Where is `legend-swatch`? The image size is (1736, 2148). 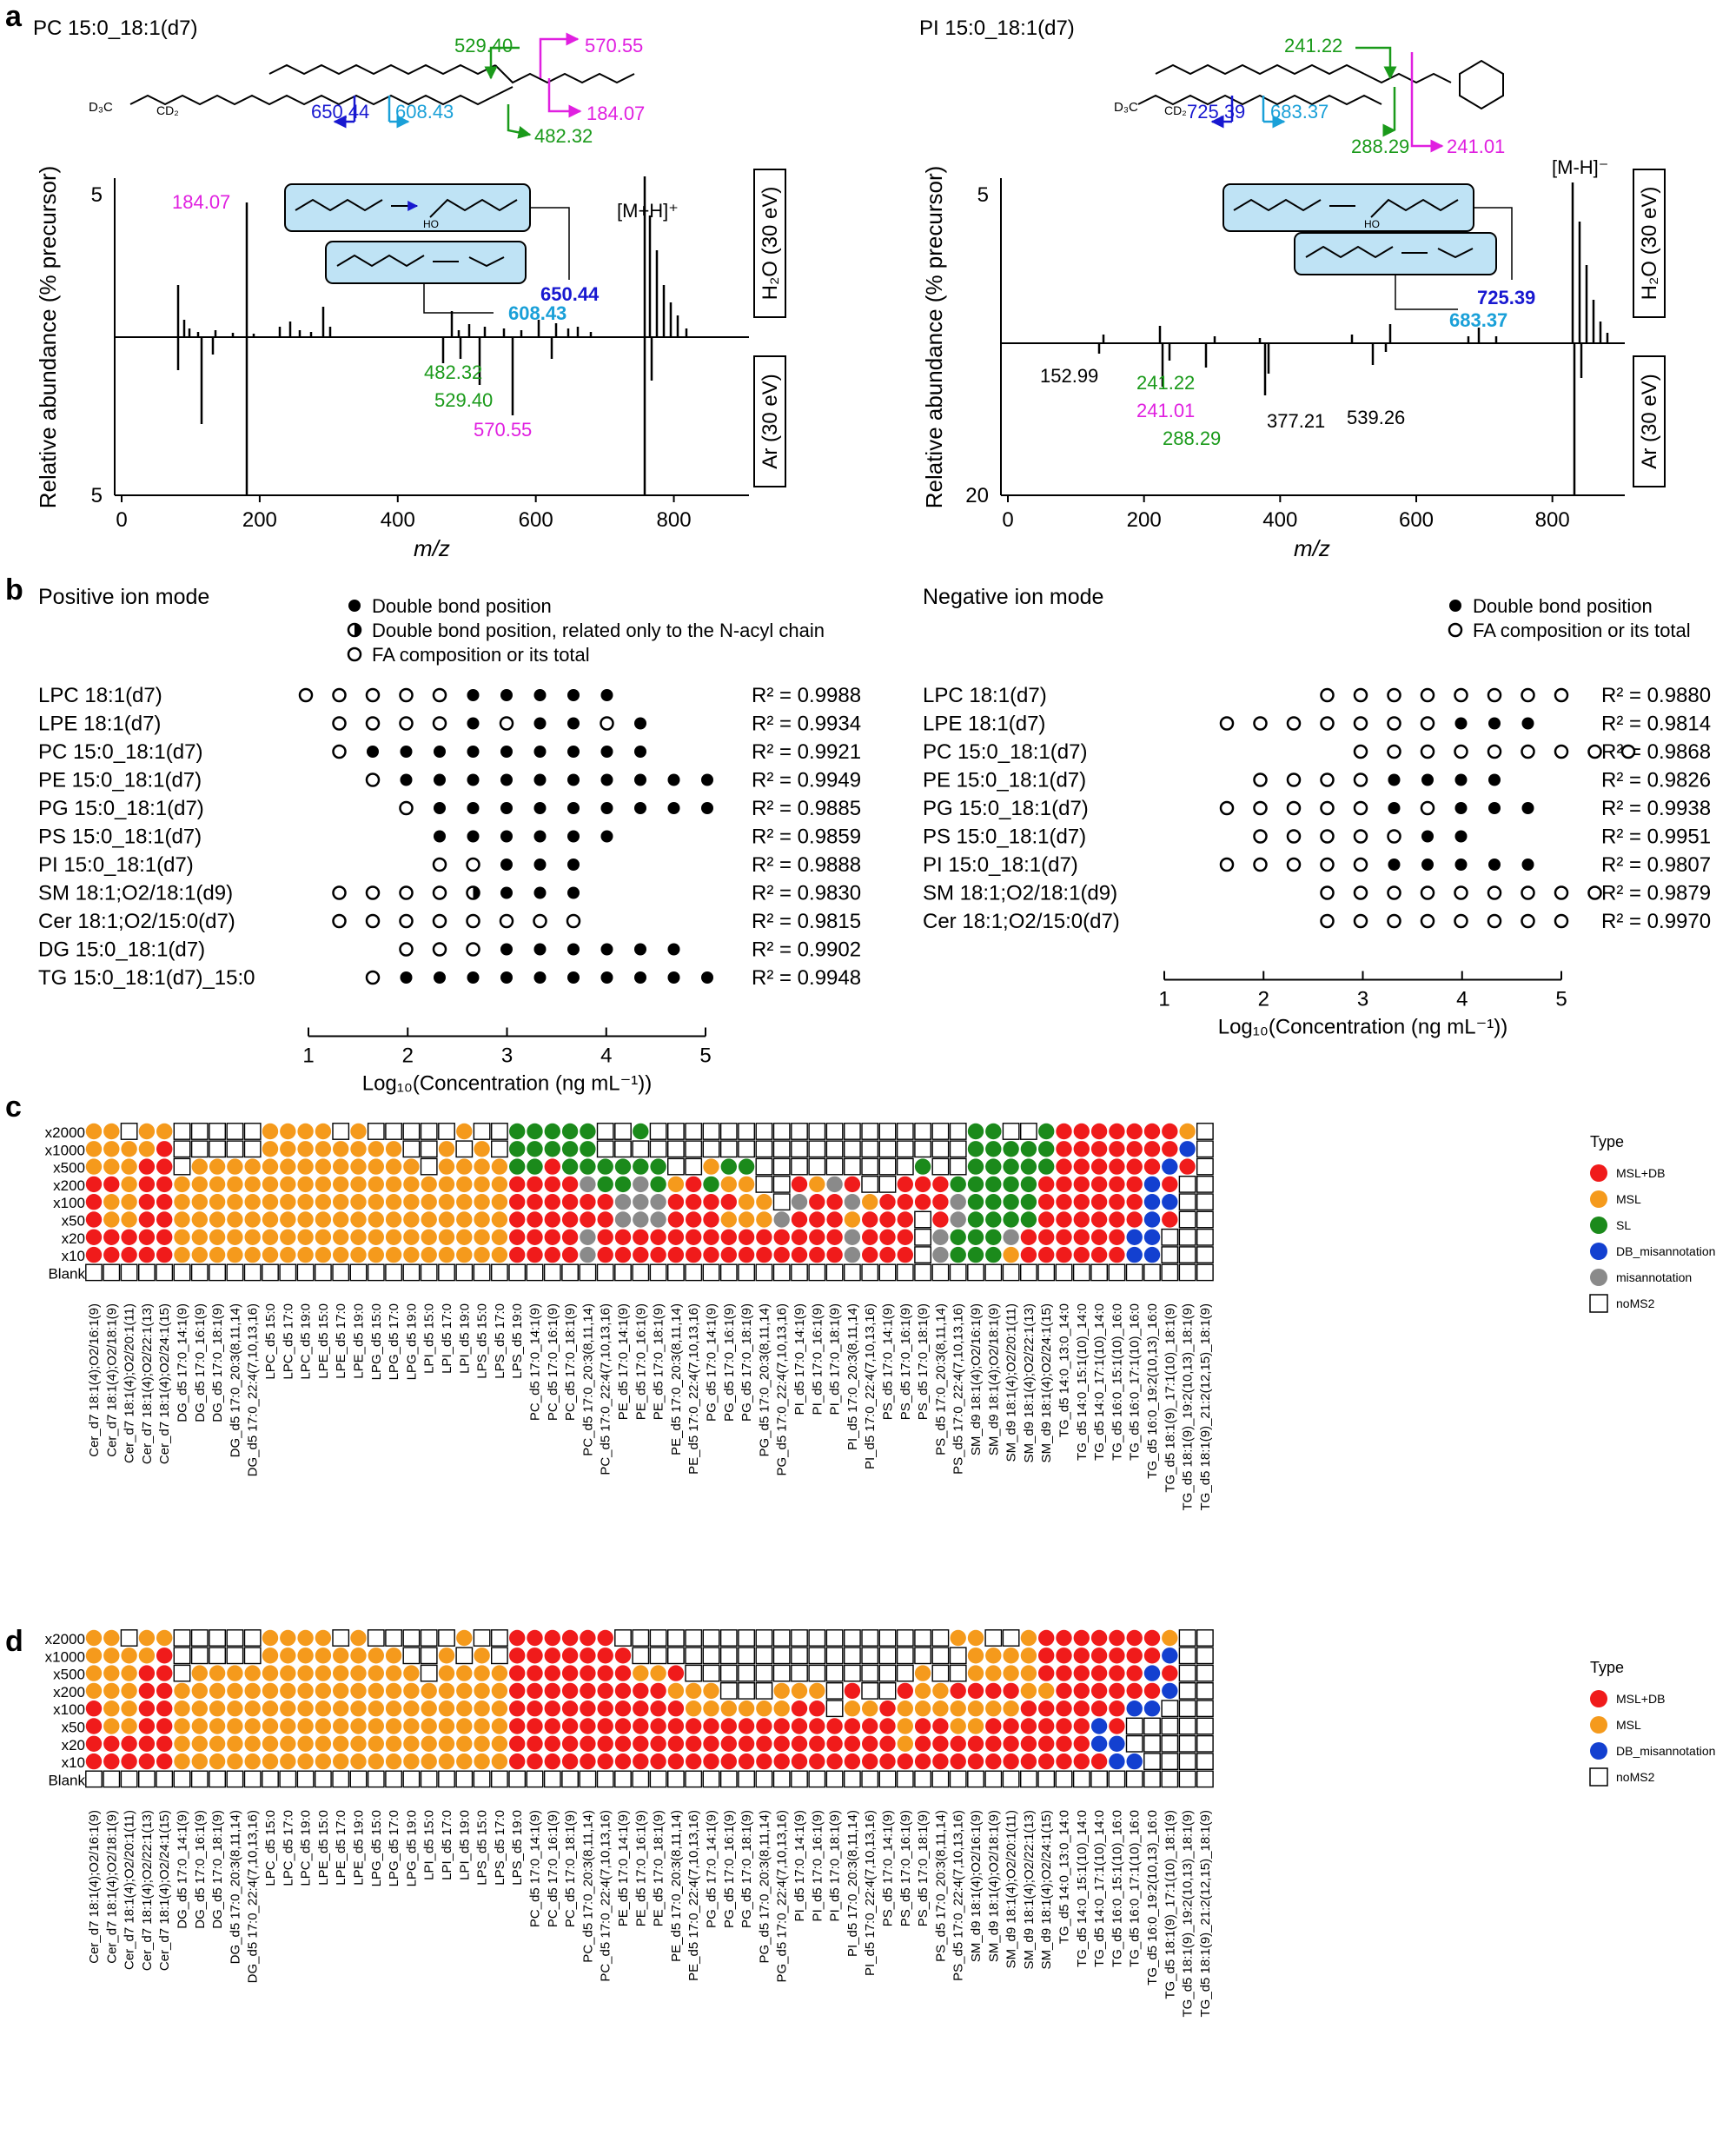
legend-swatch is located at coordinates (1598, 1225).